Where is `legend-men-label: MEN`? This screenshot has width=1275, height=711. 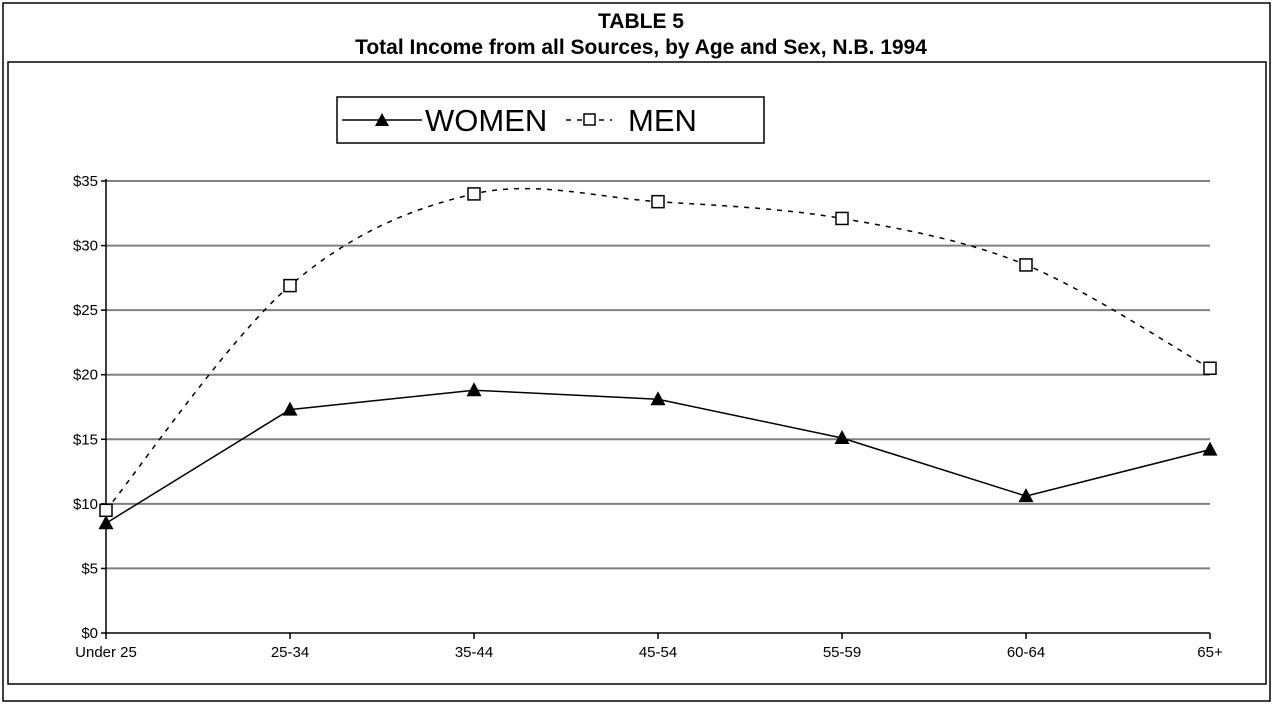
legend-men-label: MEN is located at coordinates (662, 120).